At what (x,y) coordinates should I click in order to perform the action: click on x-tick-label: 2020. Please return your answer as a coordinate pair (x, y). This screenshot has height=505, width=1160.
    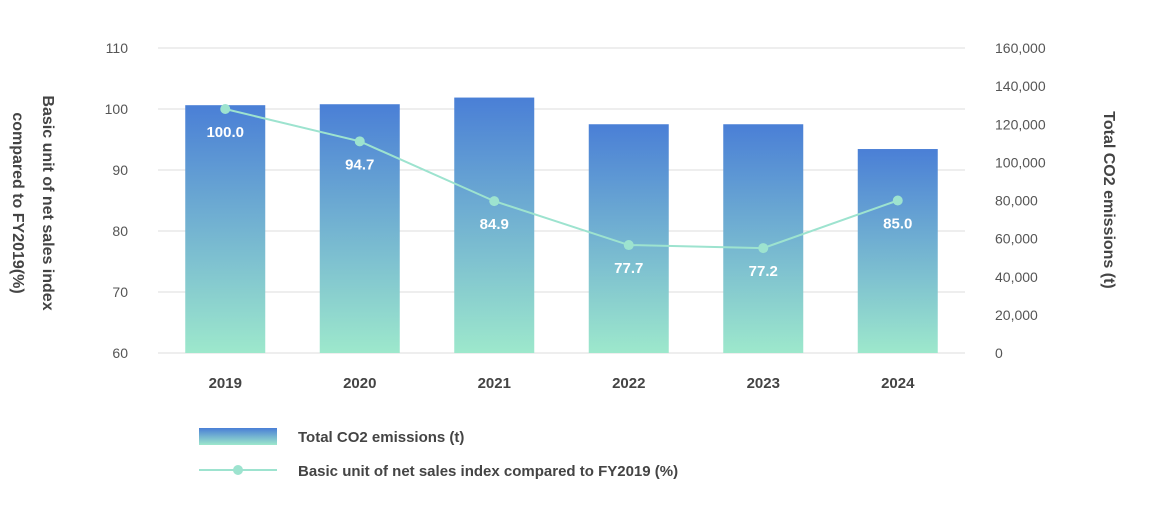
    Looking at the image, I should click on (359, 383).